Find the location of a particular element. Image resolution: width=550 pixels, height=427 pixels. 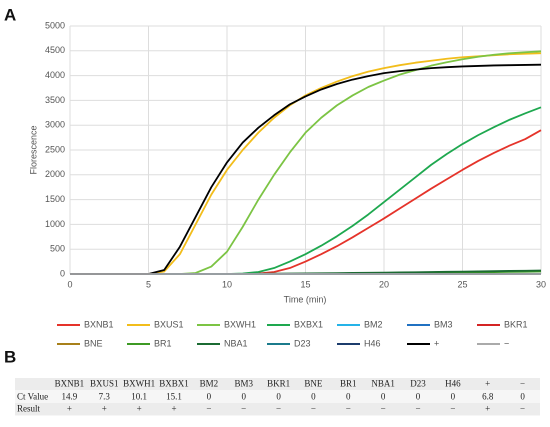

legend-label: D23 is located at coordinates (302, 343).